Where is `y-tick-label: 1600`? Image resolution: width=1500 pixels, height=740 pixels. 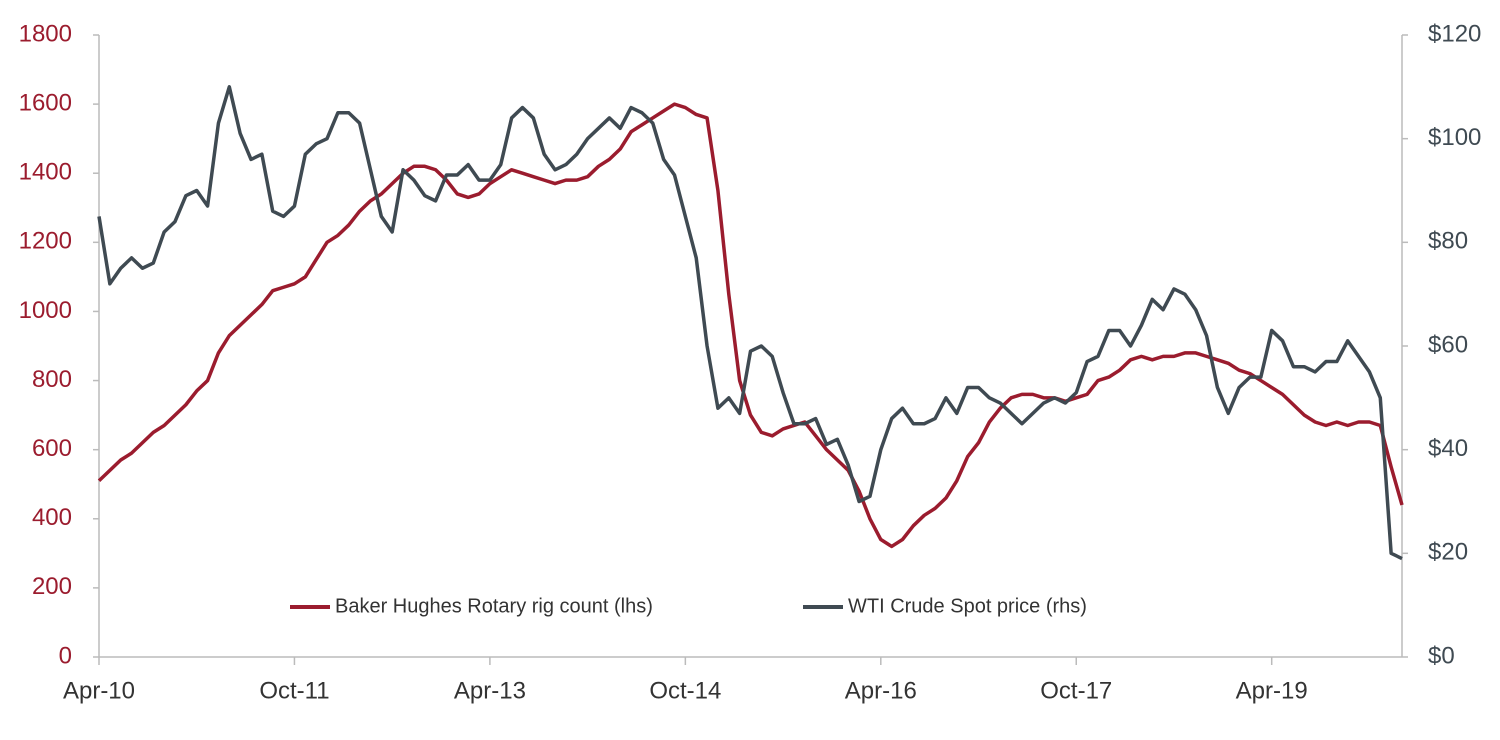 y-tick-label: 1600 is located at coordinates (45, 102).